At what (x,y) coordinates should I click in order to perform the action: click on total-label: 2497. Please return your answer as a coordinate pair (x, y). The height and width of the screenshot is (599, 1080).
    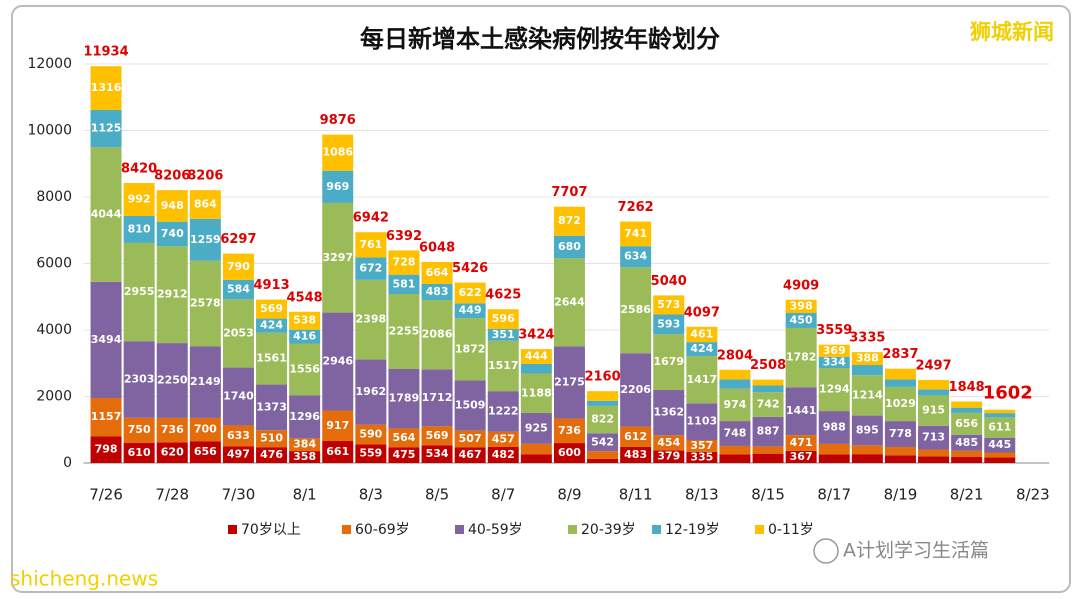
    Looking at the image, I should click on (933, 365).